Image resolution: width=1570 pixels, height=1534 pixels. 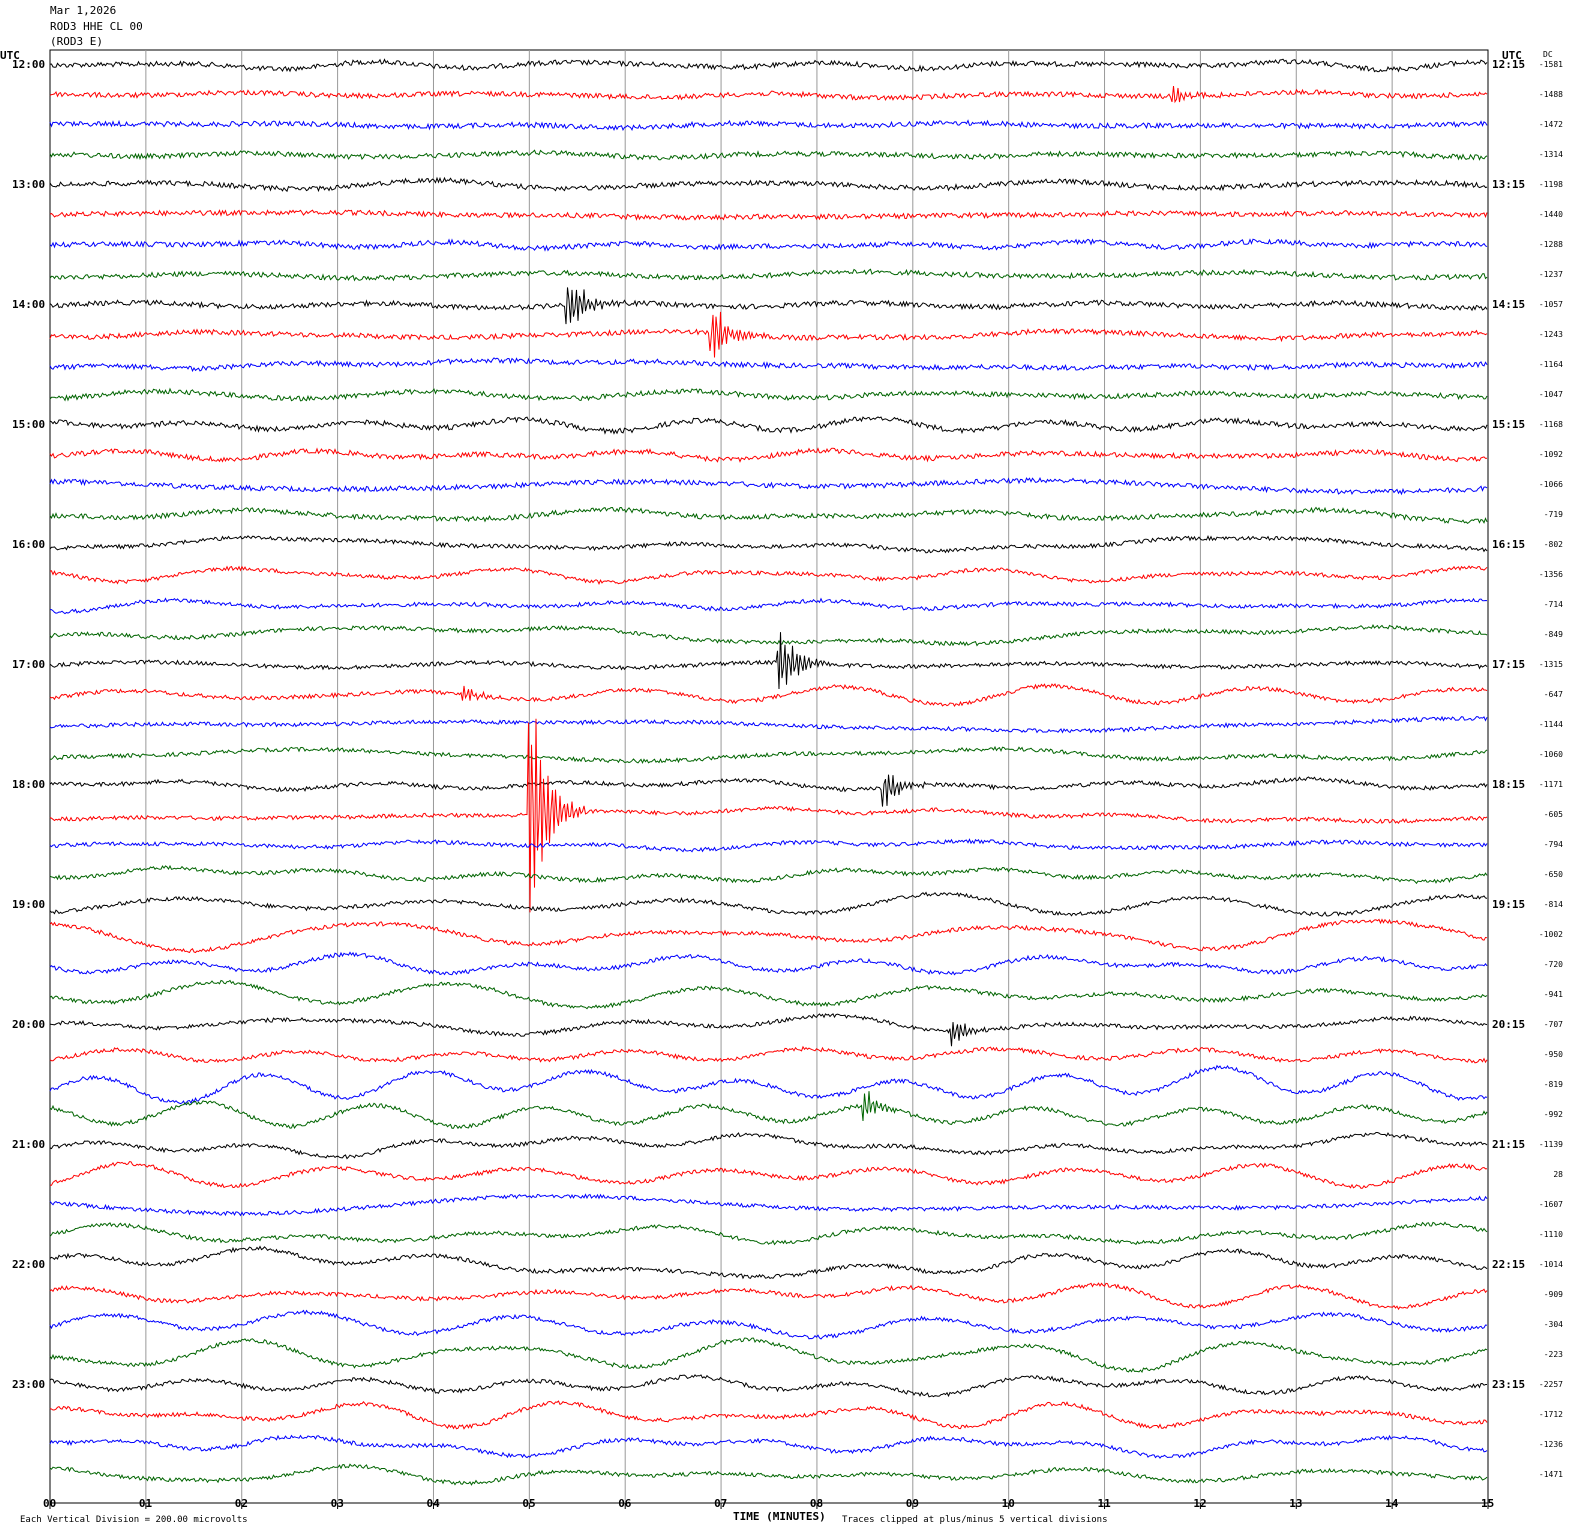 What do you see at coordinates (337, 1503) in the screenshot?
I see `x-tick-label: 03` at bounding box center [337, 1503].